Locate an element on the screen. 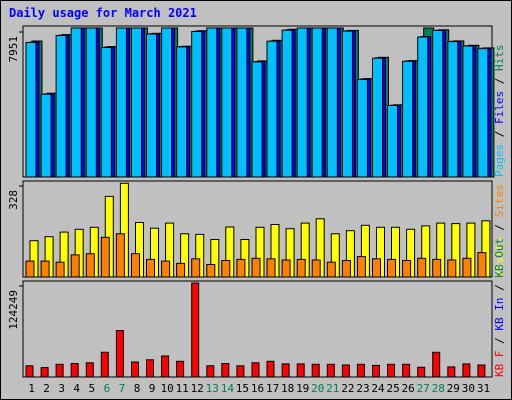  day-label-3: 3 is located at coordinates (61, 388).